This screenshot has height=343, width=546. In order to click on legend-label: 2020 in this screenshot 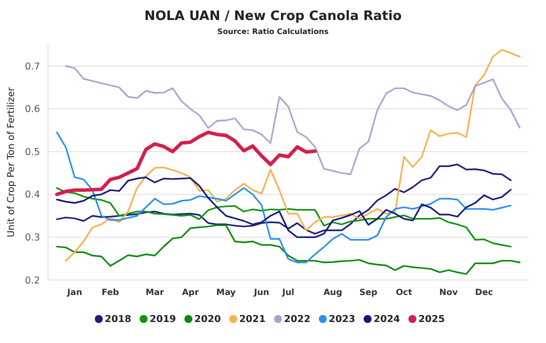, I will do `click(208, 319)`.